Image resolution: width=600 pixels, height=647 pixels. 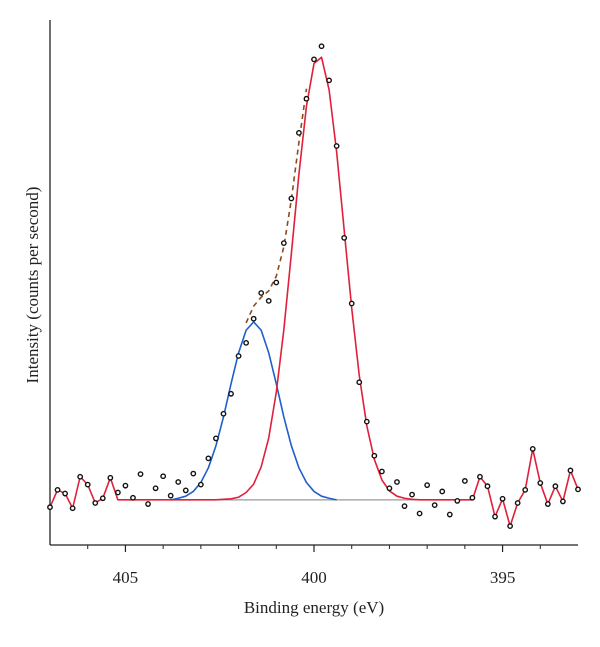 I want to click on series-line, so click(x=276, y=206).